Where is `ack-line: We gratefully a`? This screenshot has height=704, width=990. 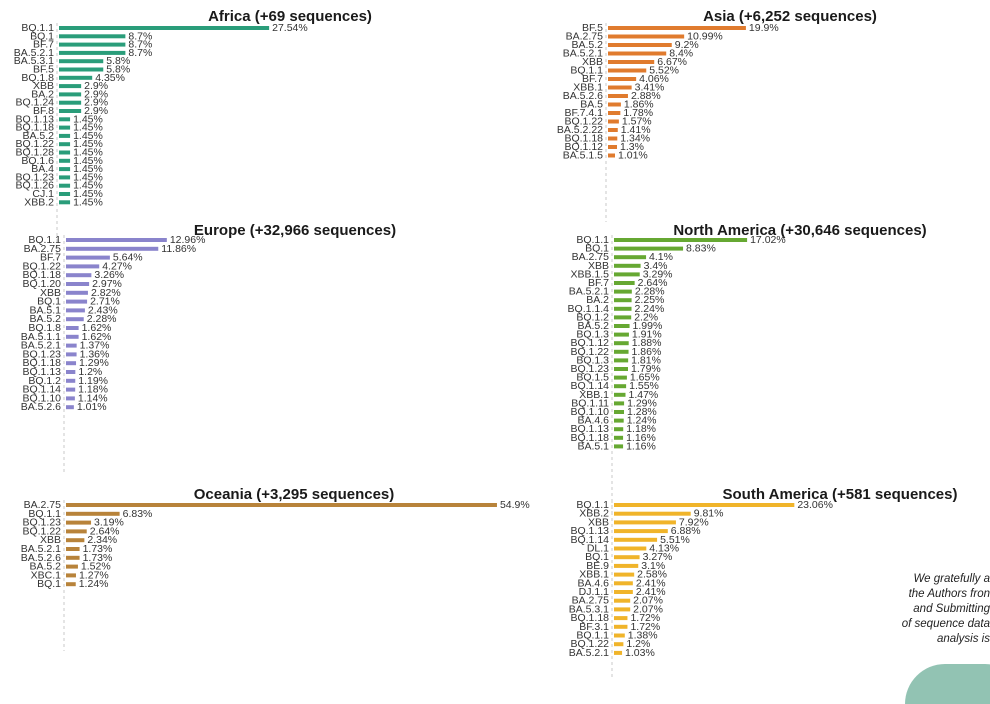 ack-line: We gratefully a is located at coordinates (920, 579).